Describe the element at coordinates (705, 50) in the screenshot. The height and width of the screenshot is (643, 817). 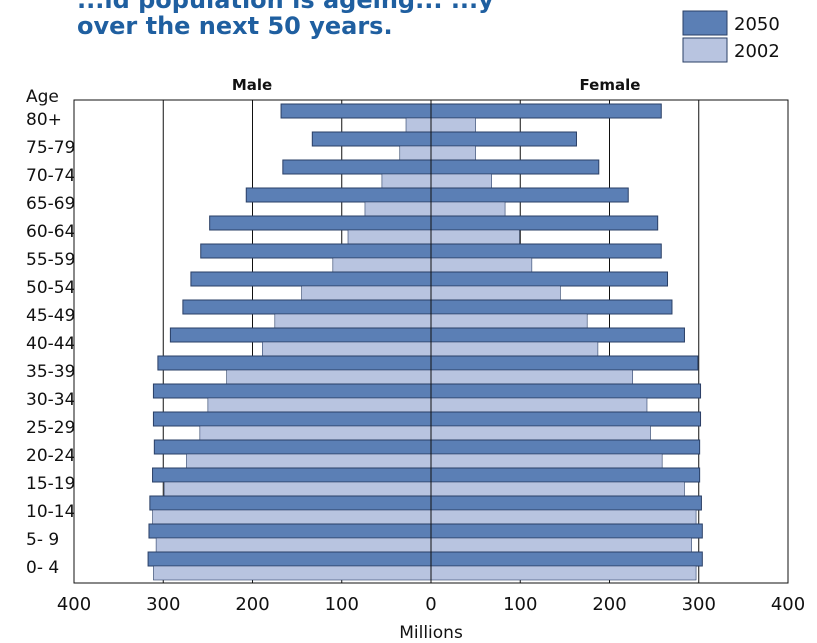
I see `legend-swatch-2002` at that location.